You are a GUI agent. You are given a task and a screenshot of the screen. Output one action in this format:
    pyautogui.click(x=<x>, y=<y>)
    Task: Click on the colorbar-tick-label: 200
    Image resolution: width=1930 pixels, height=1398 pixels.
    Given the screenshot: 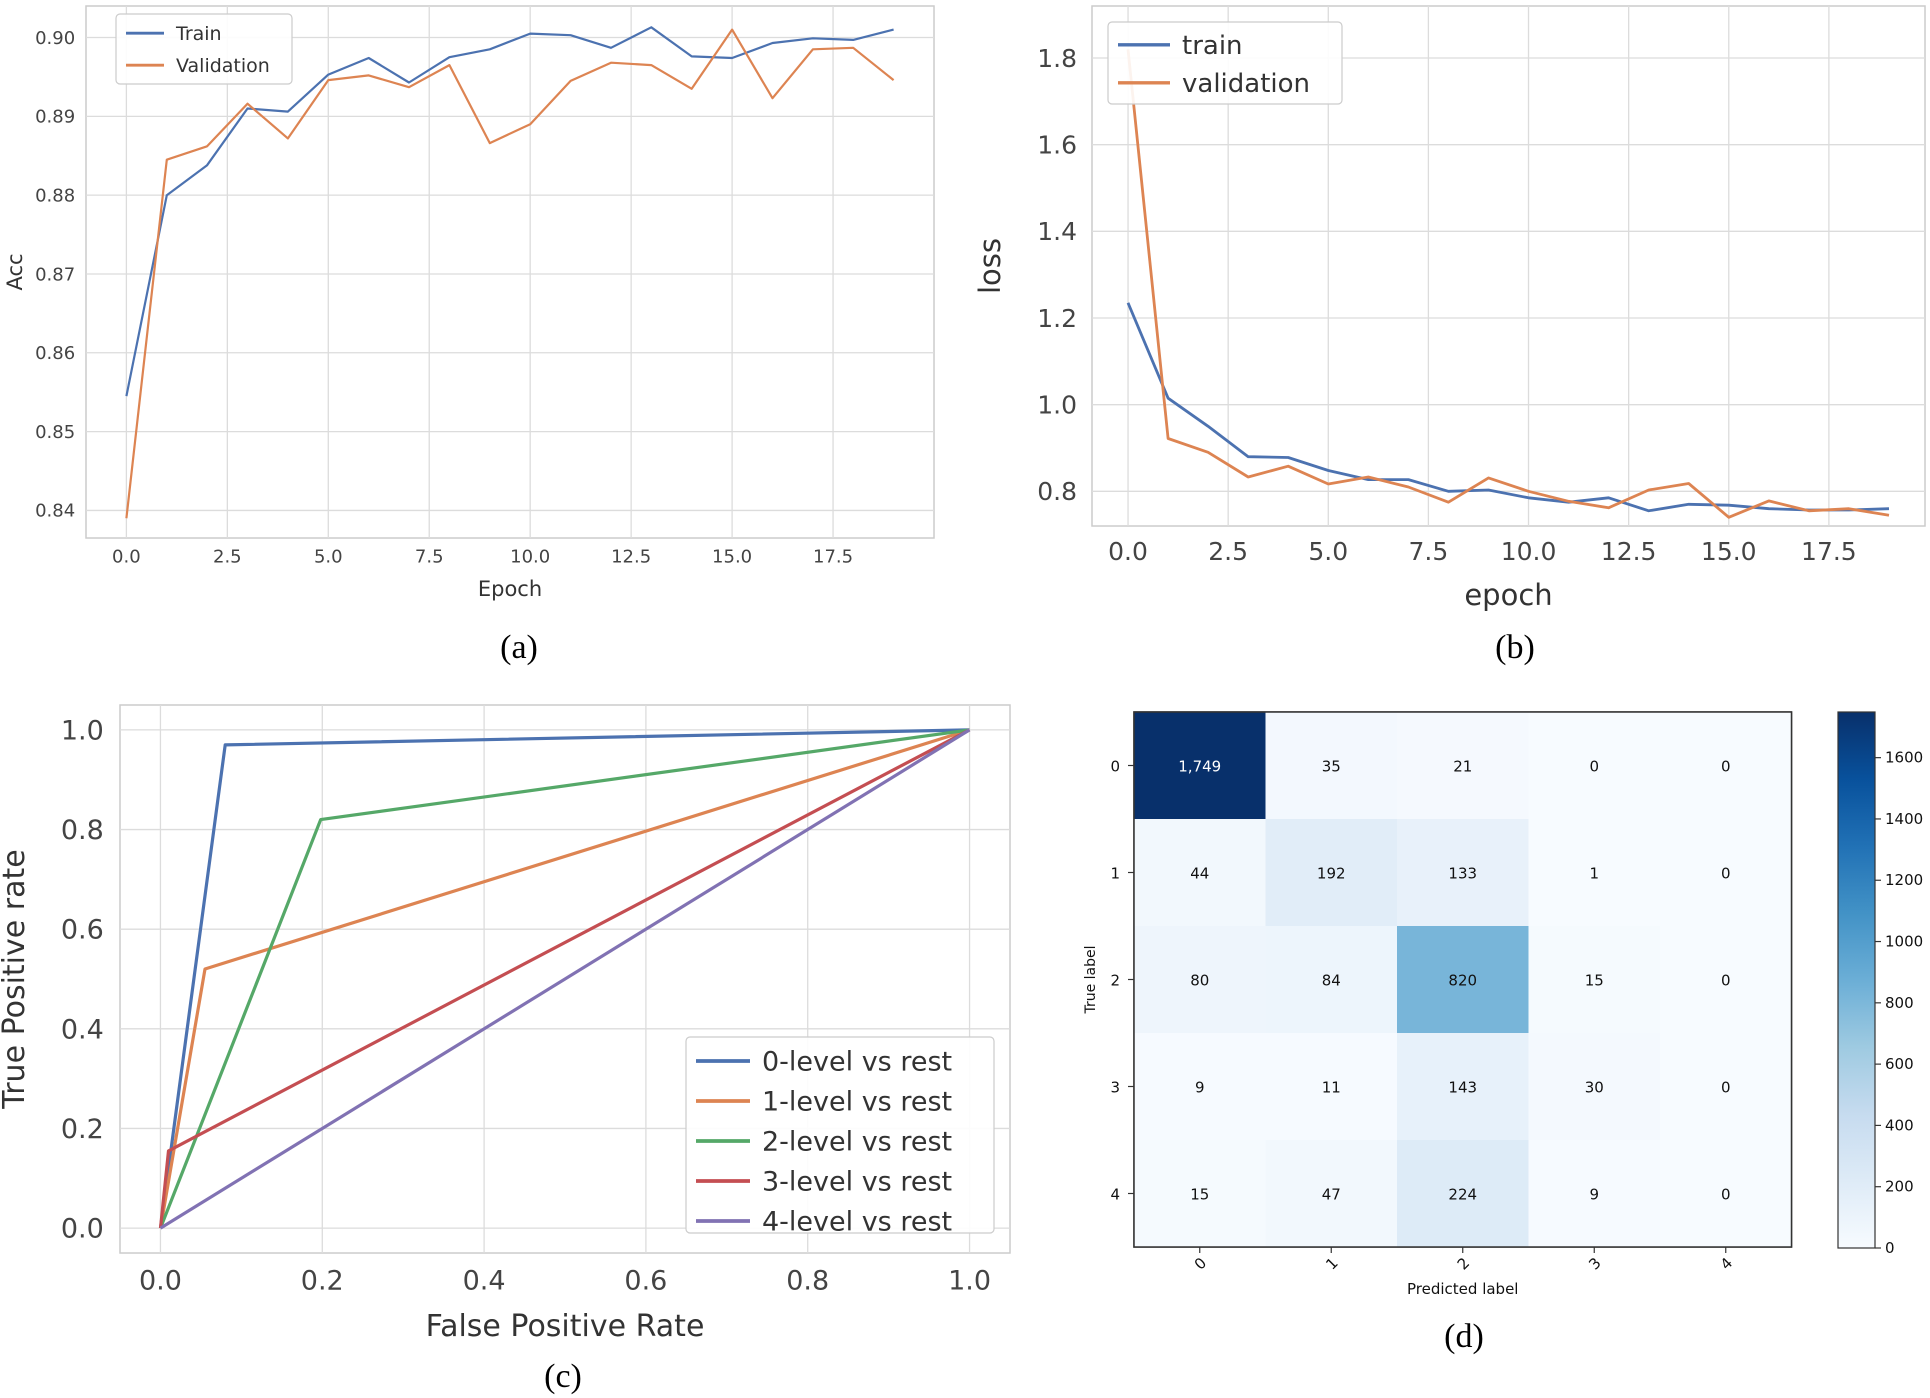 What is the action you would take?
    pyautogui.click(x=1899, y=1187)
    